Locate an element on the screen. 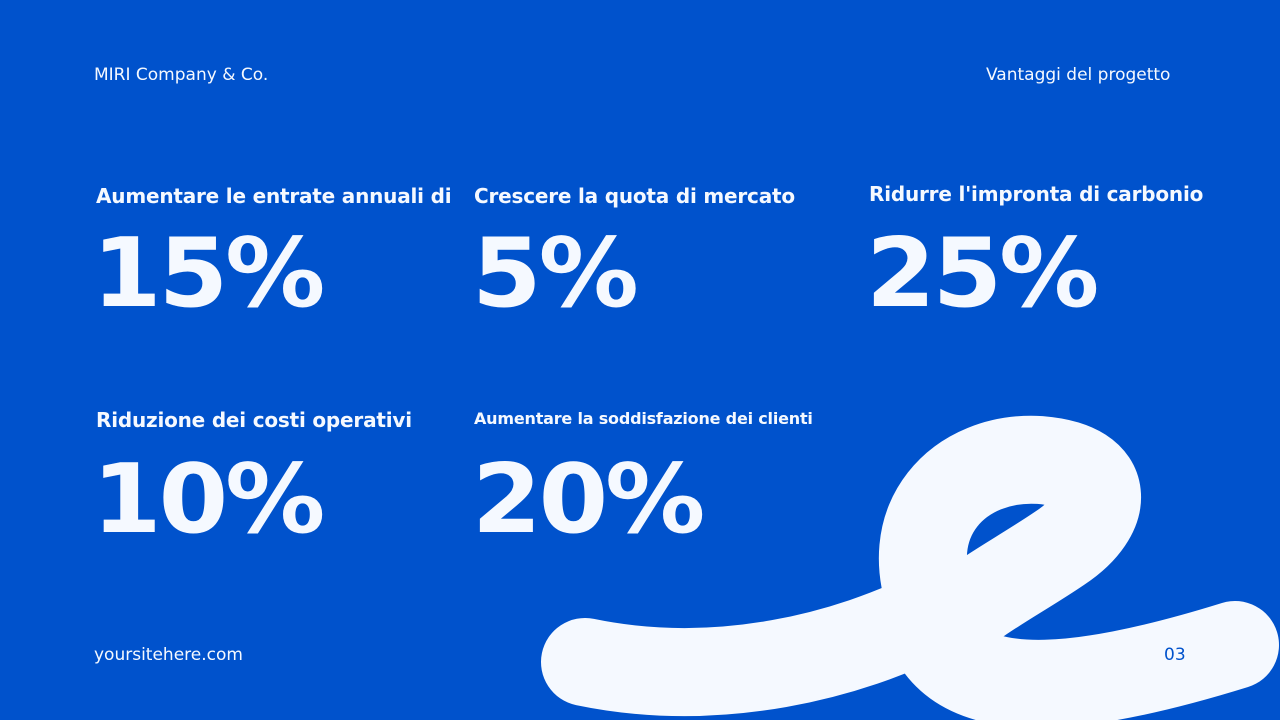  stat-label: Aumentare le entrate annuali di is located at coordinates (274, 196).